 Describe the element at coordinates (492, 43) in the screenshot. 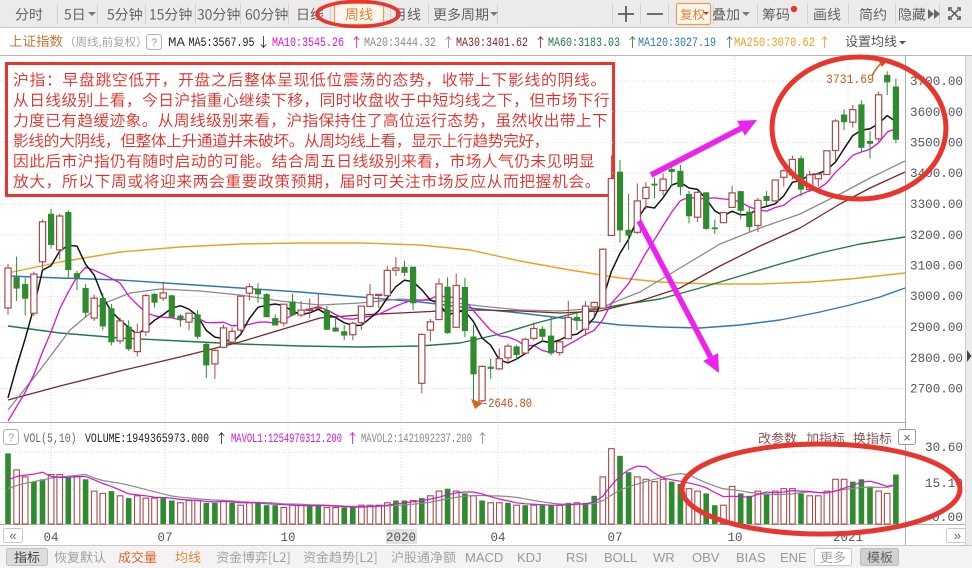

I see `svg-text: MA30:3401.62` at that location.